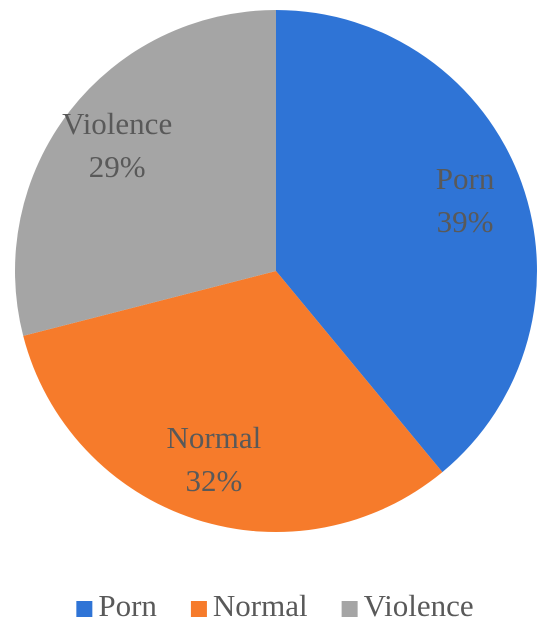 The height and width of the screenshot is (636, 550). I want to click on legend-label: Normal, so click(260, 605).